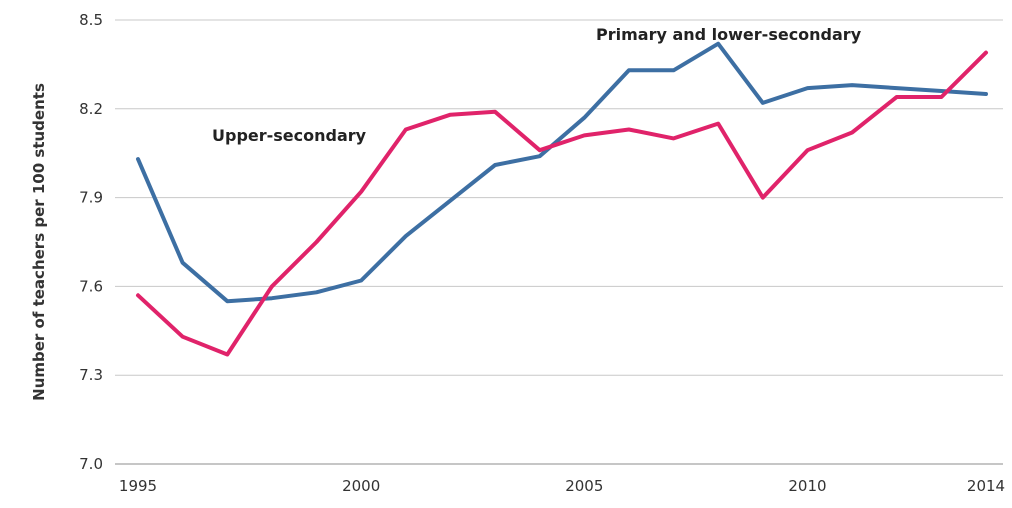  I want to click on y-tick-label: 7.0, so click(91, 464).